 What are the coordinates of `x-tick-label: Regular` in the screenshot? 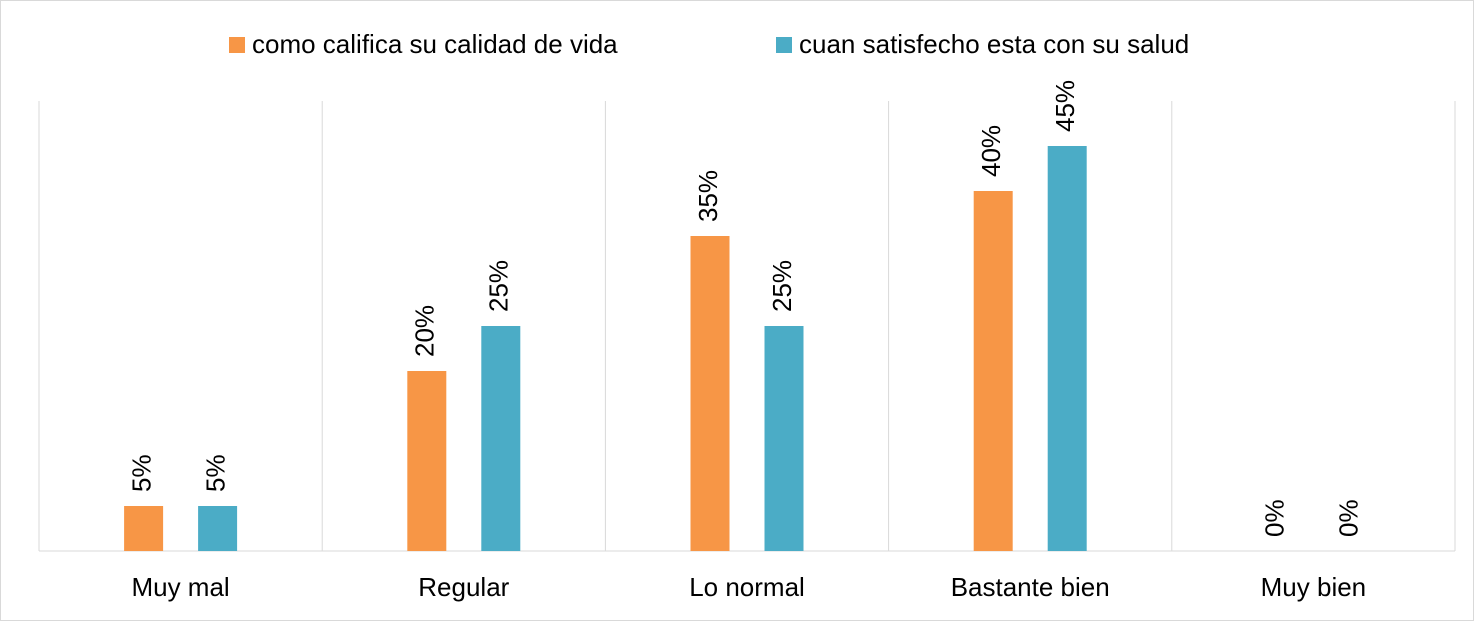 It's located at (463, 587).